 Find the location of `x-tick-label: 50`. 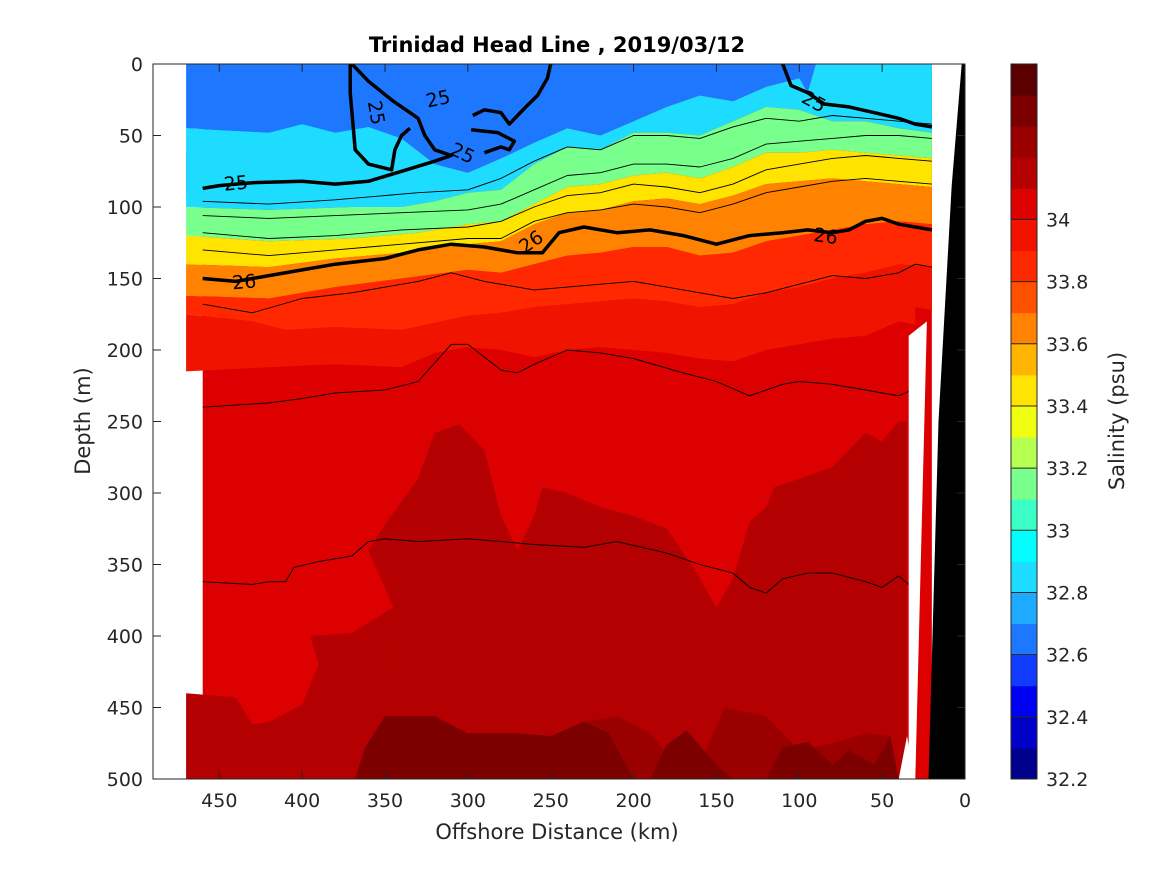

x-tick-label: 50 is located at coordinates (882, 801).